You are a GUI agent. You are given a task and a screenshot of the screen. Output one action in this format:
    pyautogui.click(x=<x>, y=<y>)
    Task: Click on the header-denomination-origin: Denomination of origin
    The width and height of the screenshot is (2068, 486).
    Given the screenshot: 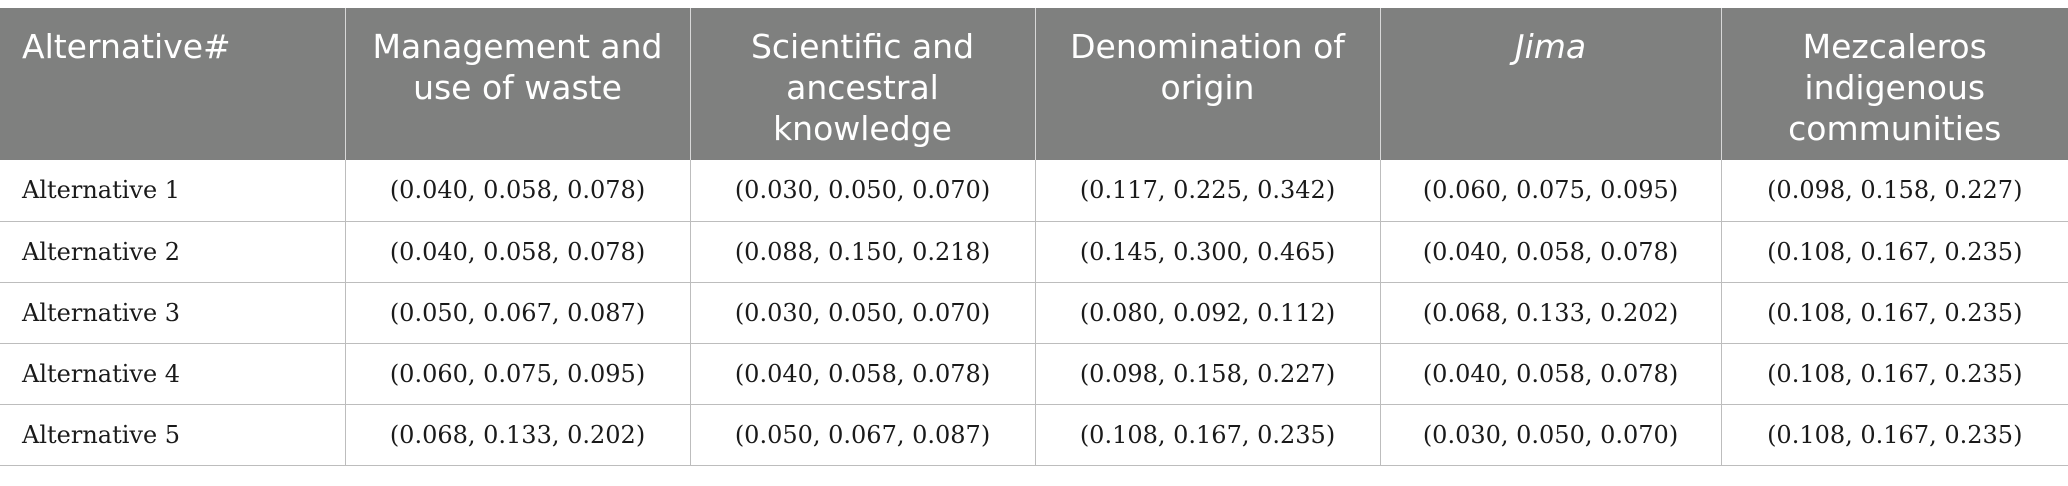 What is the action you would take?
    pyautogui.click(x=1207, y=84)
    